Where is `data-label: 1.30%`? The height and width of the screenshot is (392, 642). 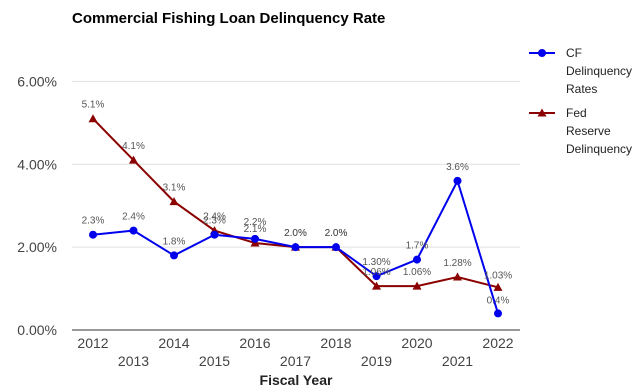 data-label: 1.30% is located at coordinates (376, 262).